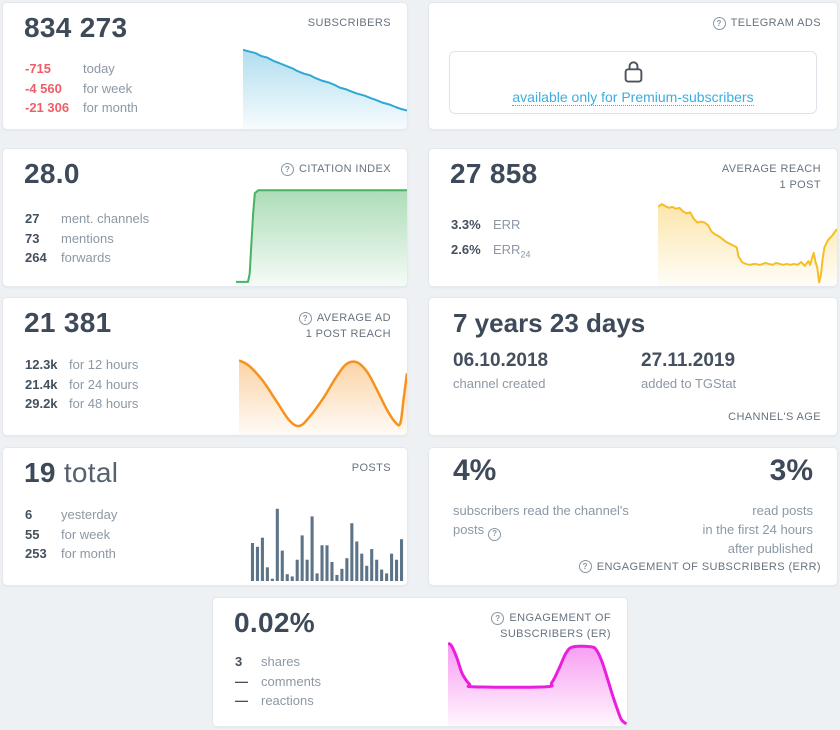 The height and width of the screenshot is (730, 840). I want to click on posts-total-value: 19, so click(40, 472).